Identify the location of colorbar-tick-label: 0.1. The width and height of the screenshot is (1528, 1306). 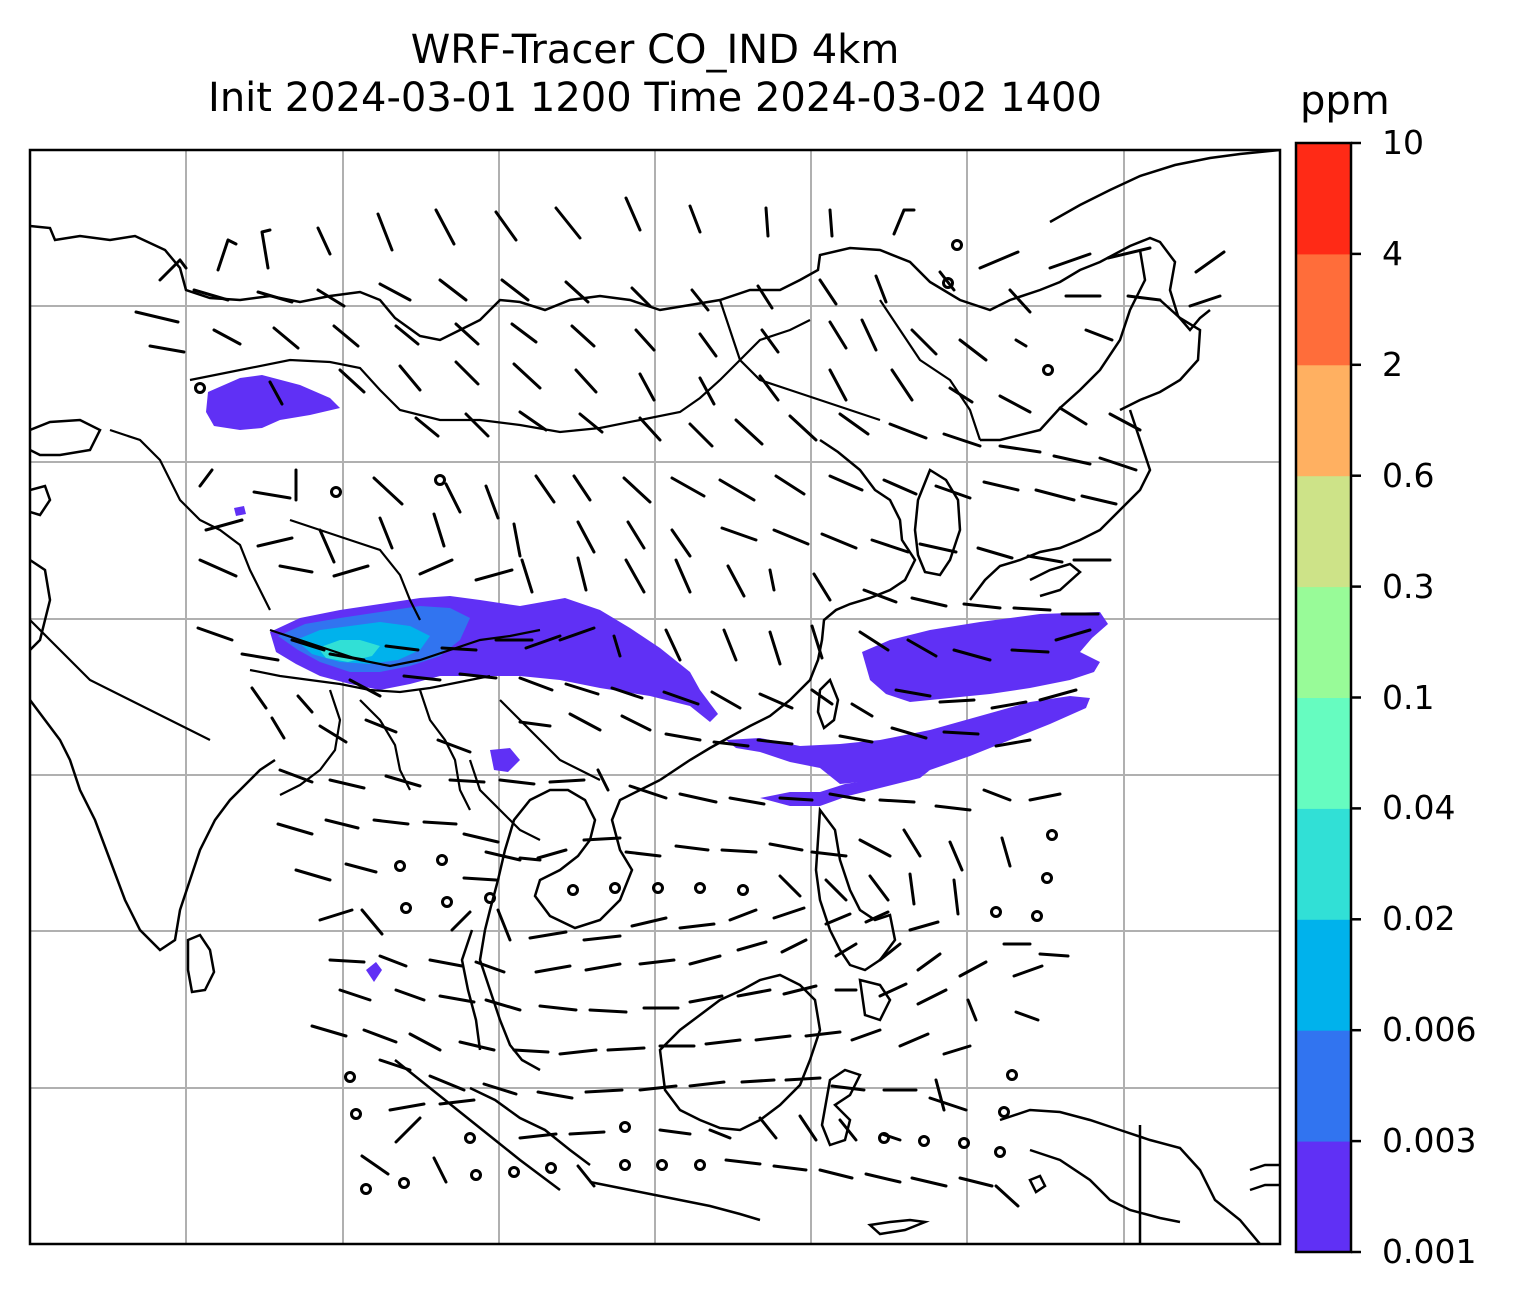
(1408, 697).